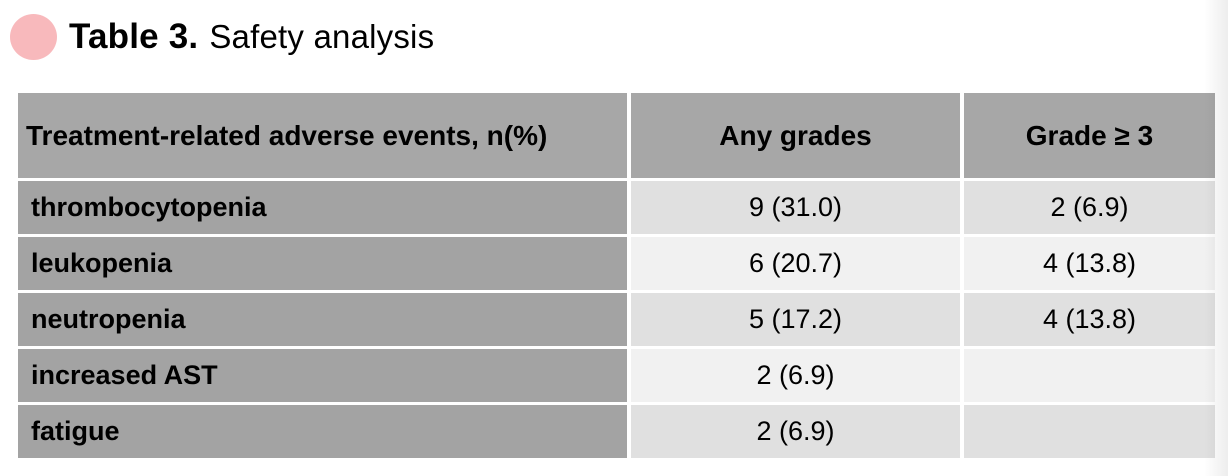 The image size is (1228, 476). I want to click on row-label-increased-ast: increased AST, so click(322, 375).